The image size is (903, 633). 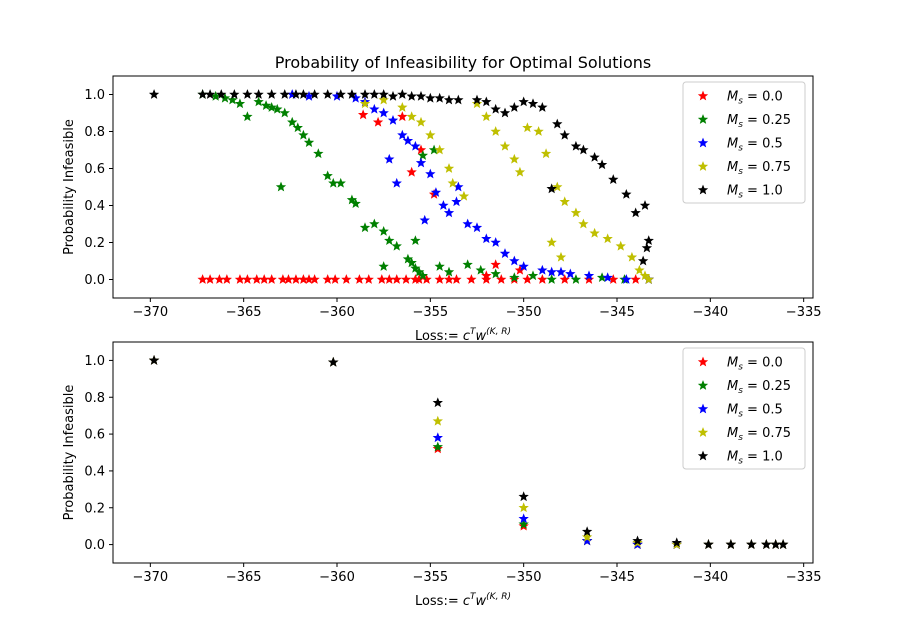 I want to click on y-tick-label: 0.0, so click(x=94, y=280).